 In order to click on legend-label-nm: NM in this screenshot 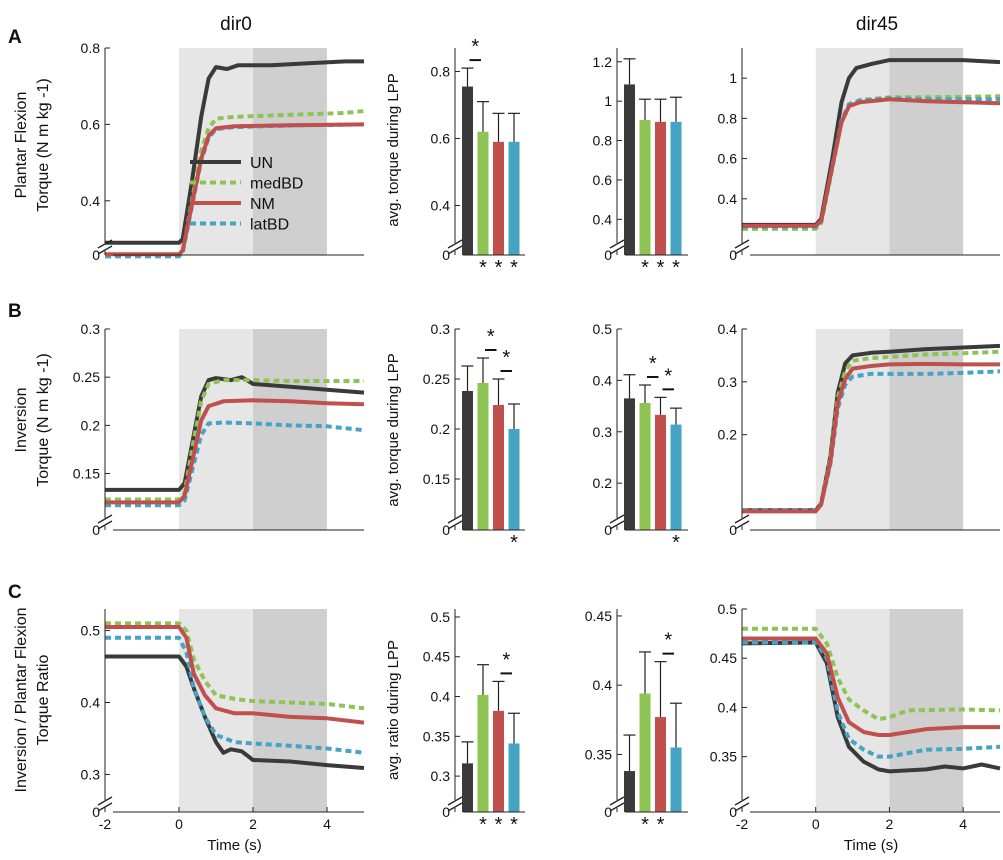, I will do `click(262, 204)`.